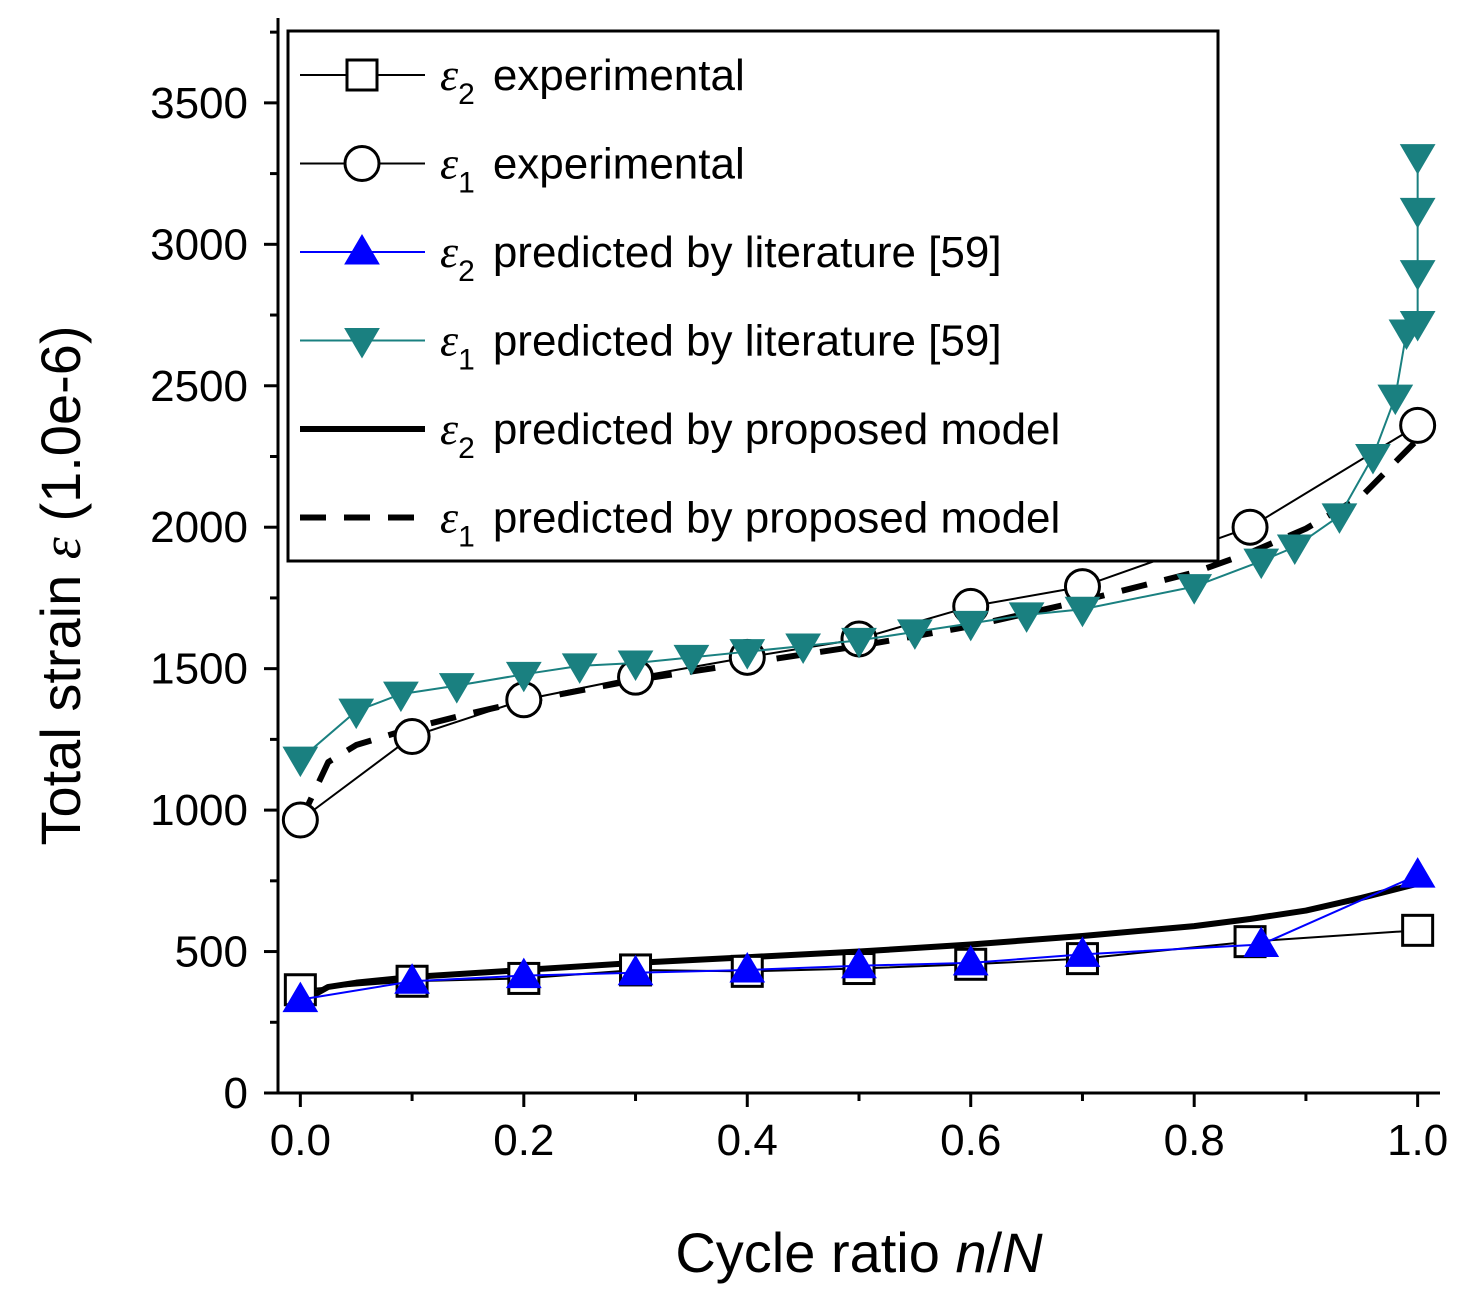  Describe the element at coordinates (592, 169) in the screenshot. I see `legend-label: ε1 experimental` at that location.